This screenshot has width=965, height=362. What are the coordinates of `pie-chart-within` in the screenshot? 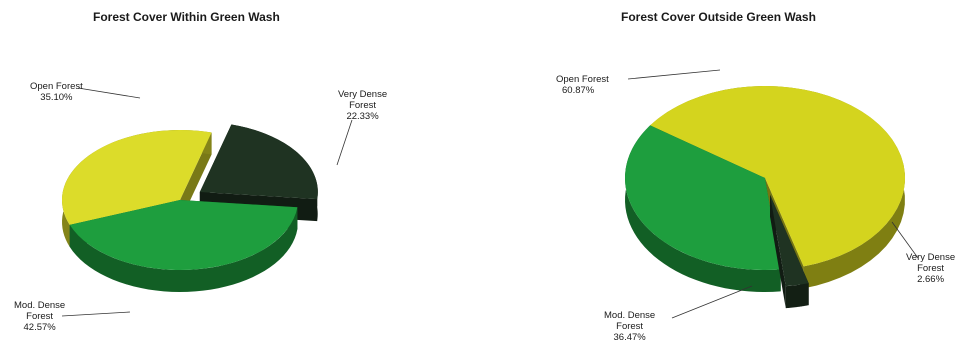 It's located at (190, 208).